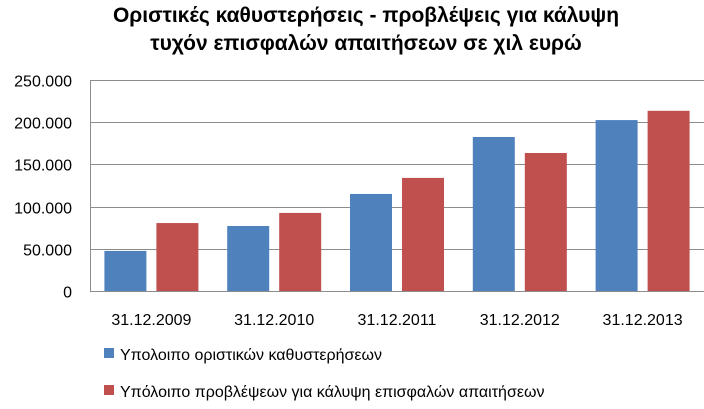 This screenshot has width=704, height=409. I want to click on y-tick-label: 150.000, so click(43, 166).